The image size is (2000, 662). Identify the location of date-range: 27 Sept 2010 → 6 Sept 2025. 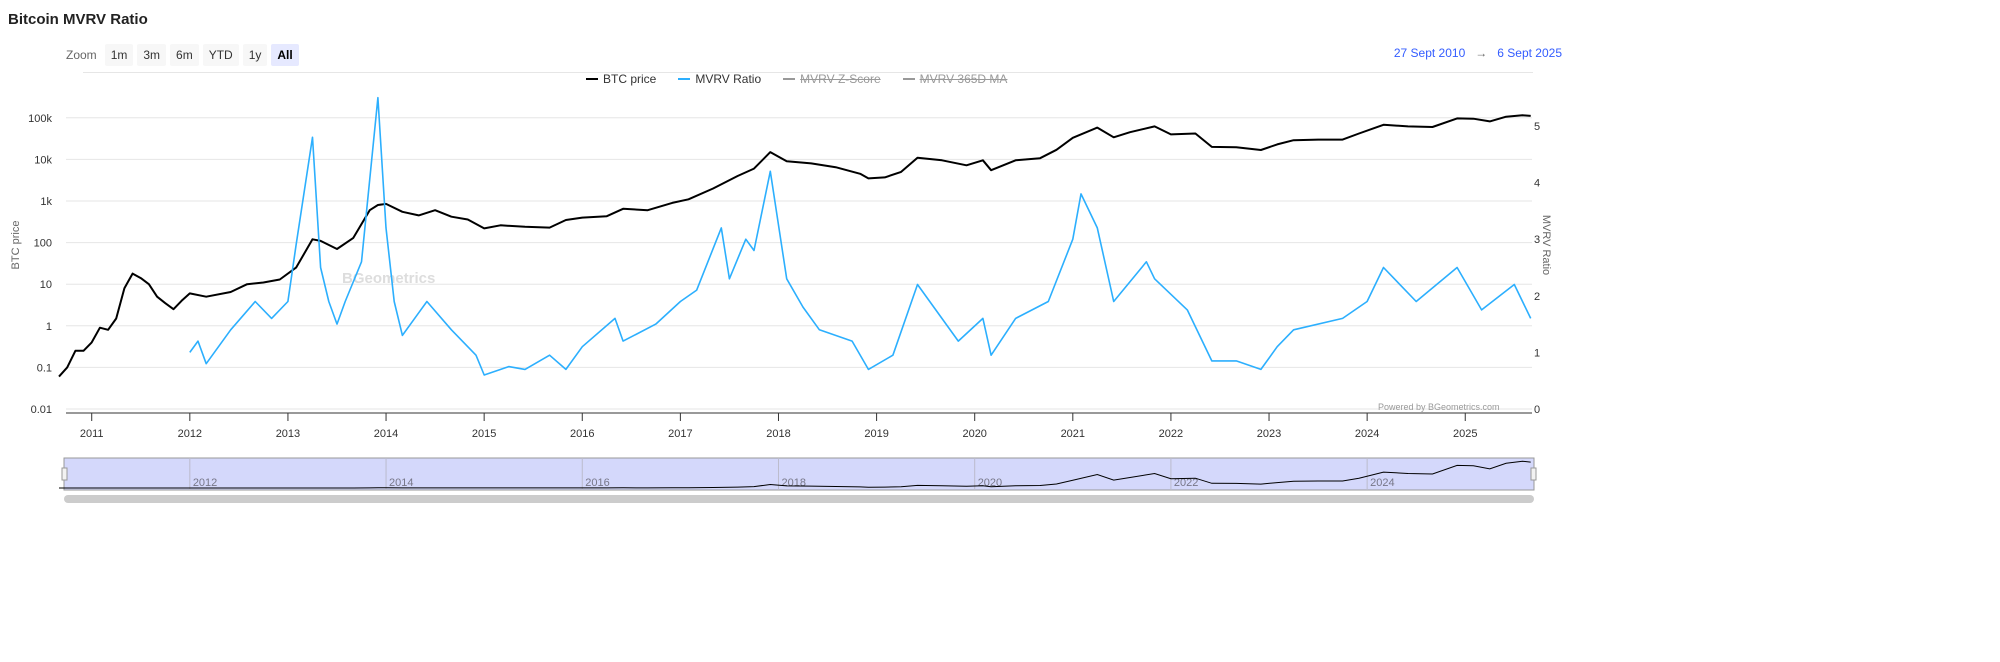
(1478, 53).